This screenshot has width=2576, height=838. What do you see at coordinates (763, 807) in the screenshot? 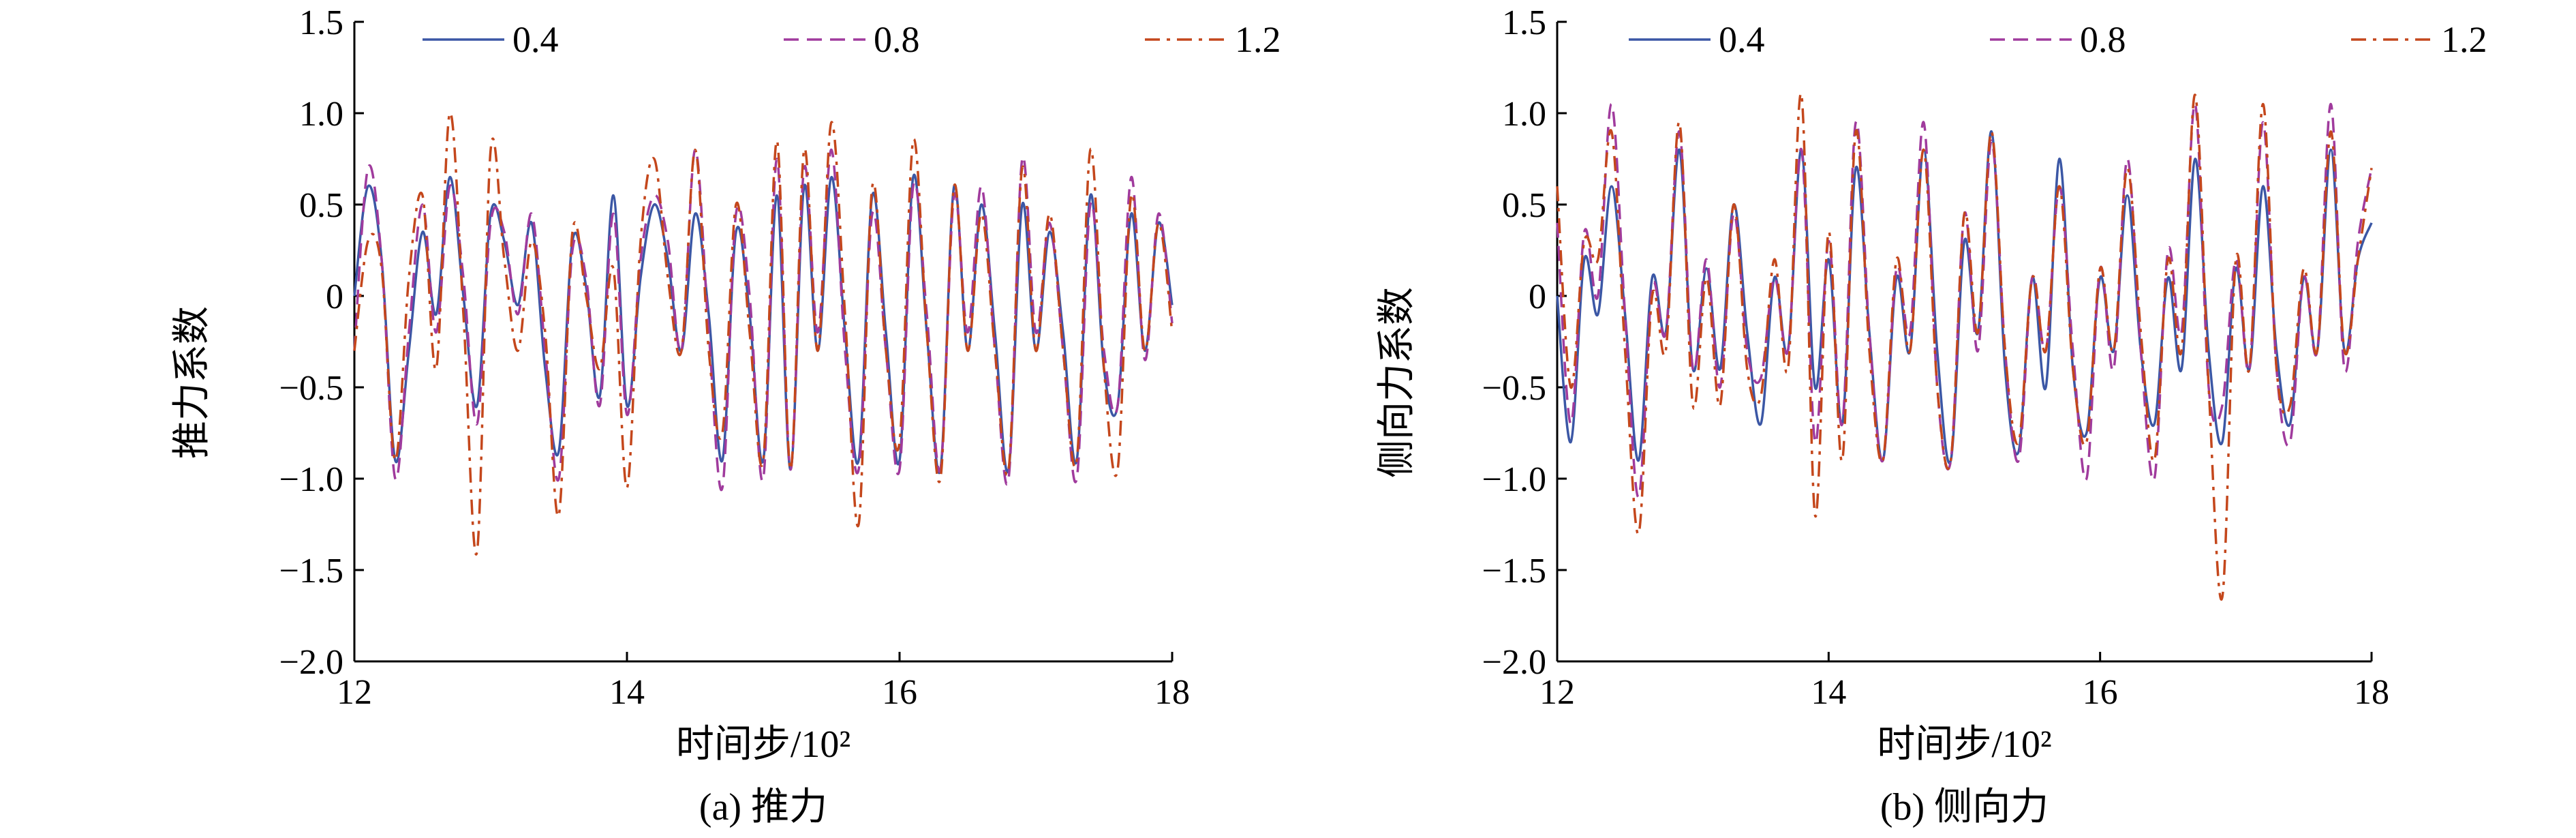
I see `panel-caption: (a) 推力` at bounding box center [763, 807].